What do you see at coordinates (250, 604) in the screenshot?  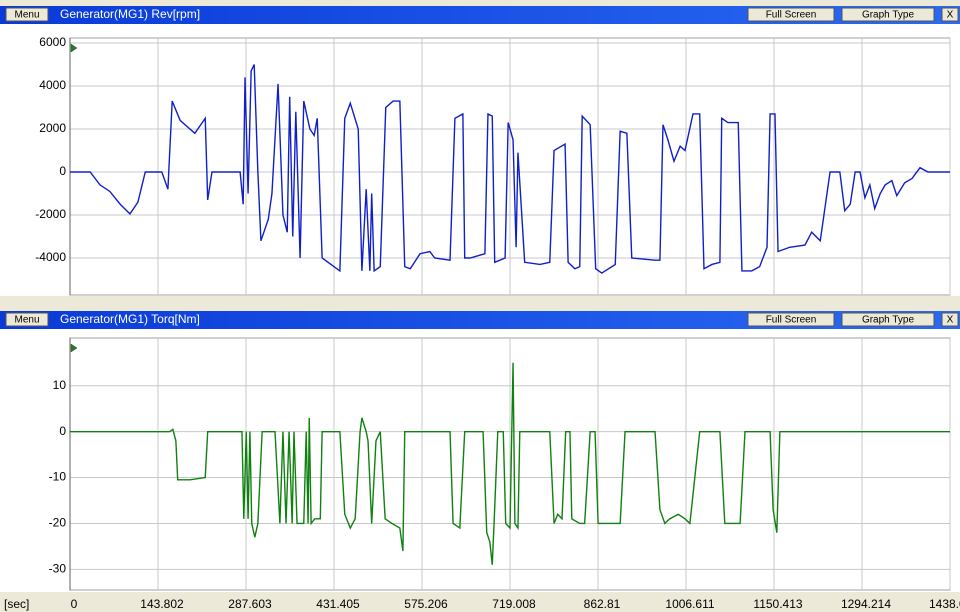 I see `x-tick-label: 287.603` at bounding box center [250, 604].